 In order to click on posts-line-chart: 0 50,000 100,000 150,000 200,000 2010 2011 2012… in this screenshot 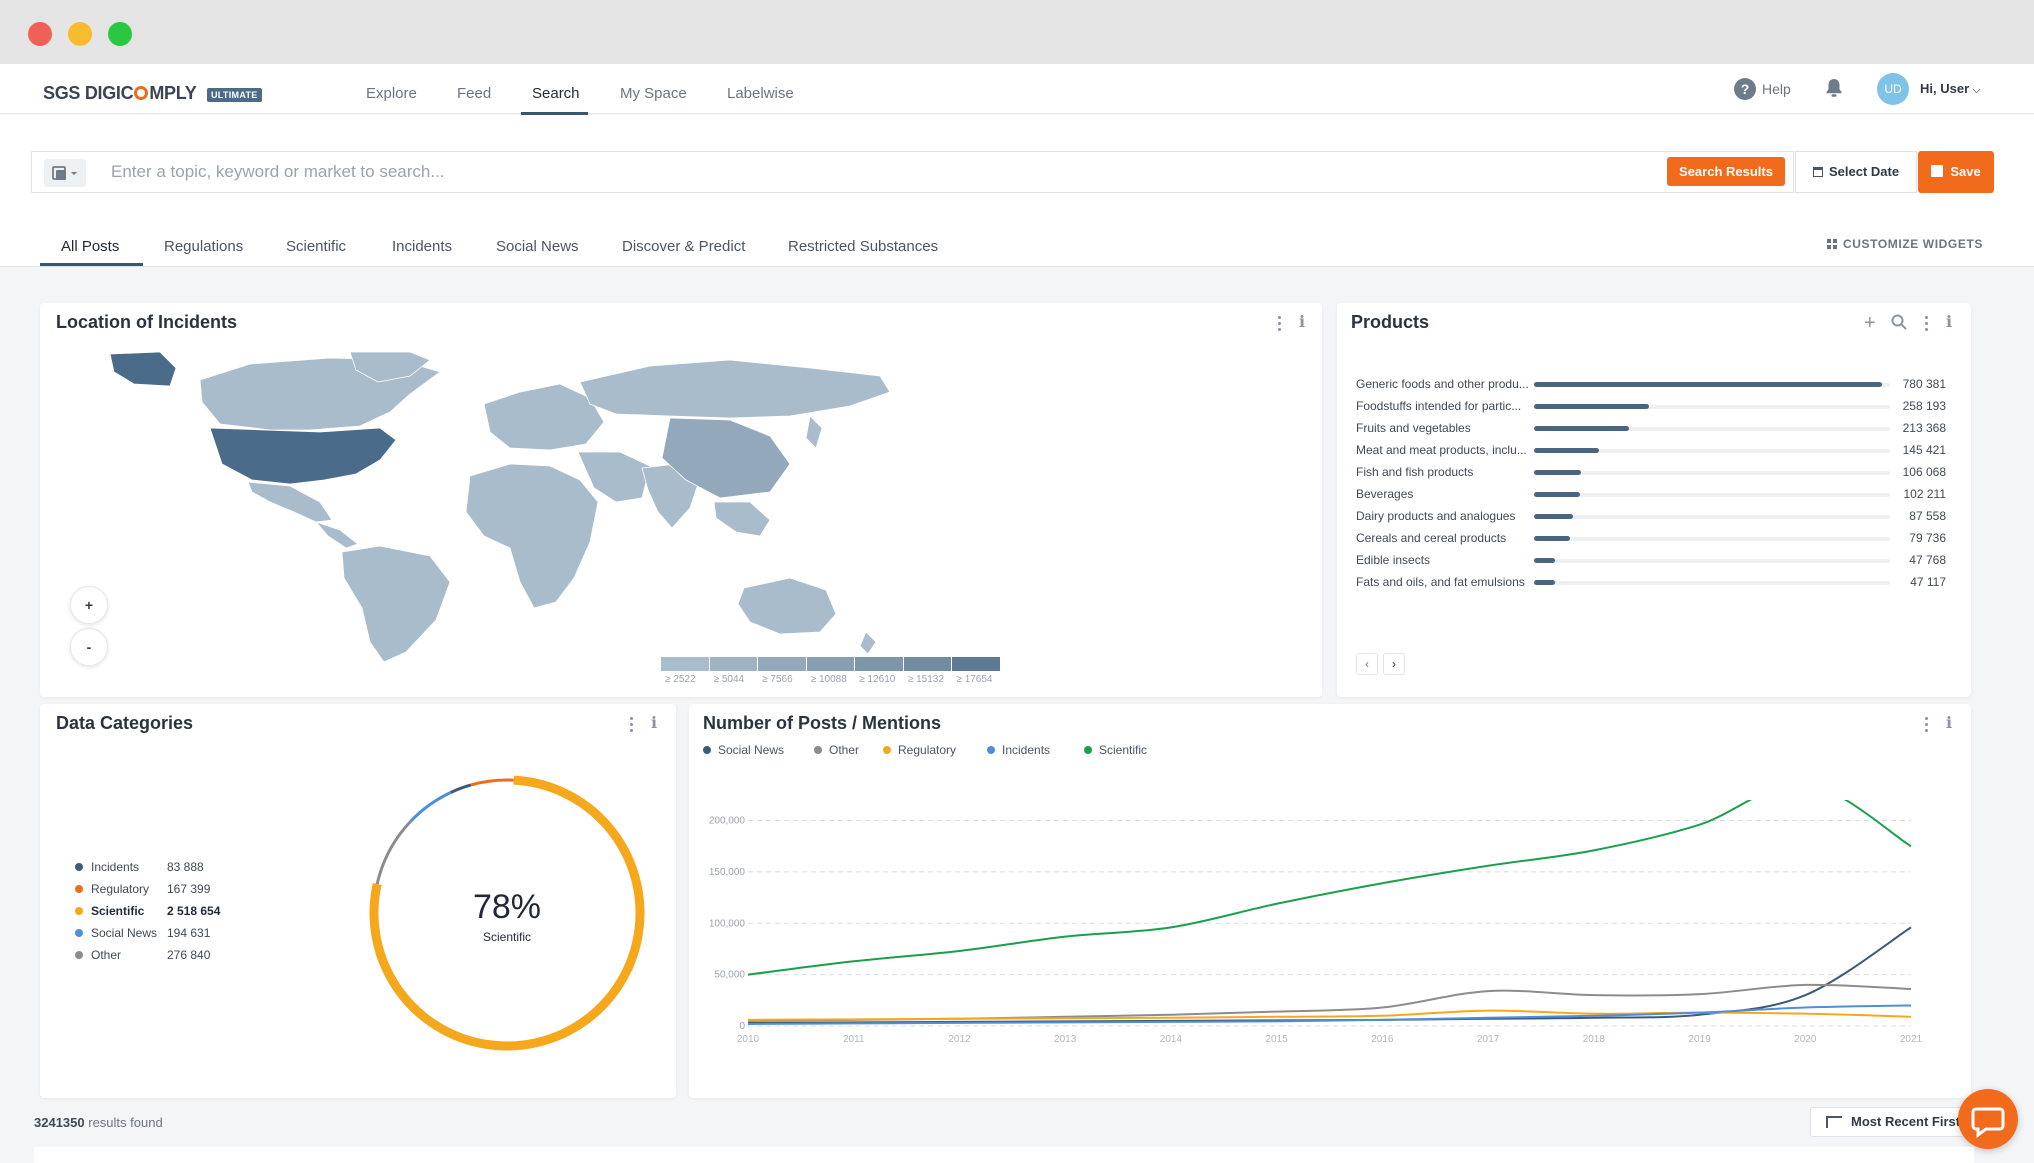, I will do `click(1316, 922)`.